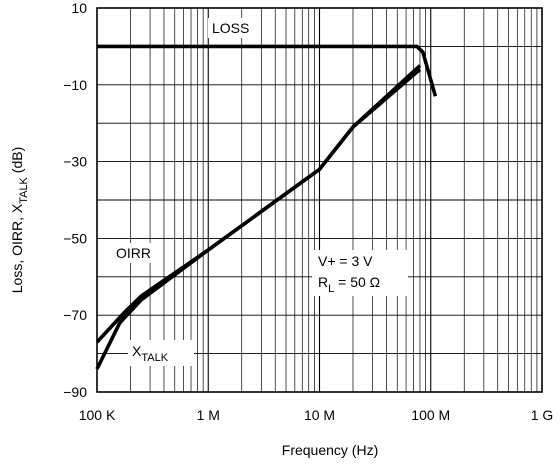 The height and width of the screenshot is (464, 560). What do you see at coordinates (17, 162) in the screenshot?
I see `y-axis-title-rest: (dB)` at bounding box center [17, 162].